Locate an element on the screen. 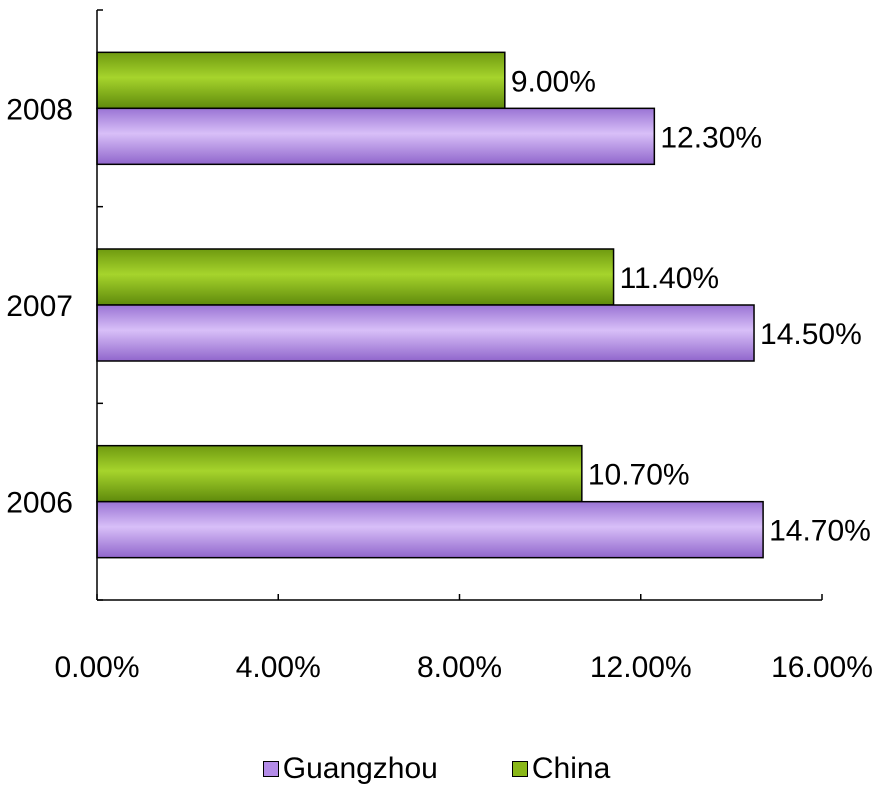 This screenshot has width=873, height=786. bar-china-2008 is located at coordinates (301, 80).